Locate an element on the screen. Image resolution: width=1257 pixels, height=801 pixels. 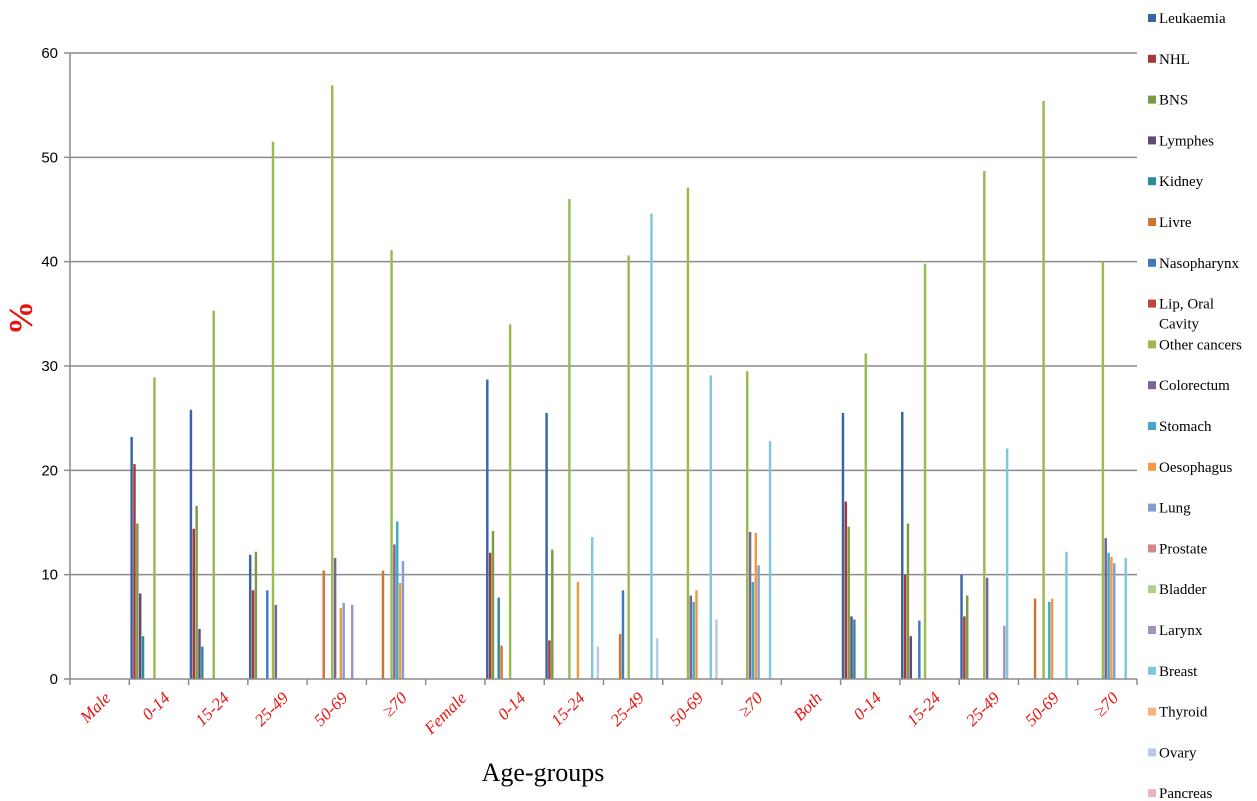
legend-label: Lymphes is located at coordinates (1186, 141).